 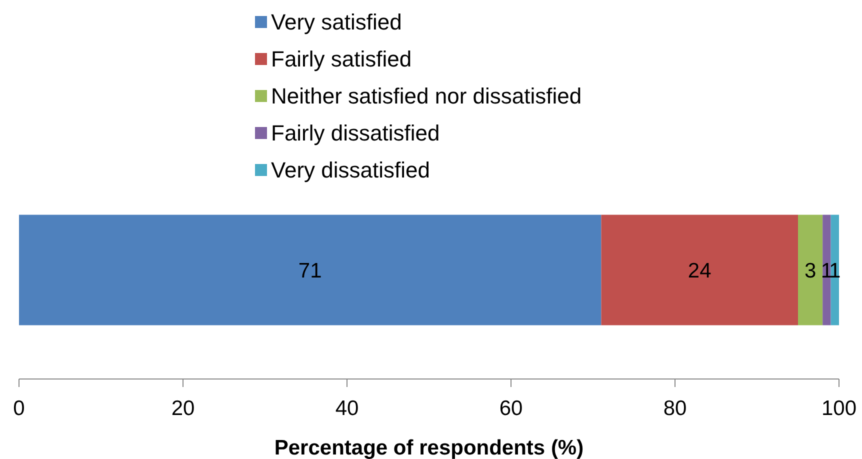 I want to click on data-label: 3, so click(x=810, y=270).